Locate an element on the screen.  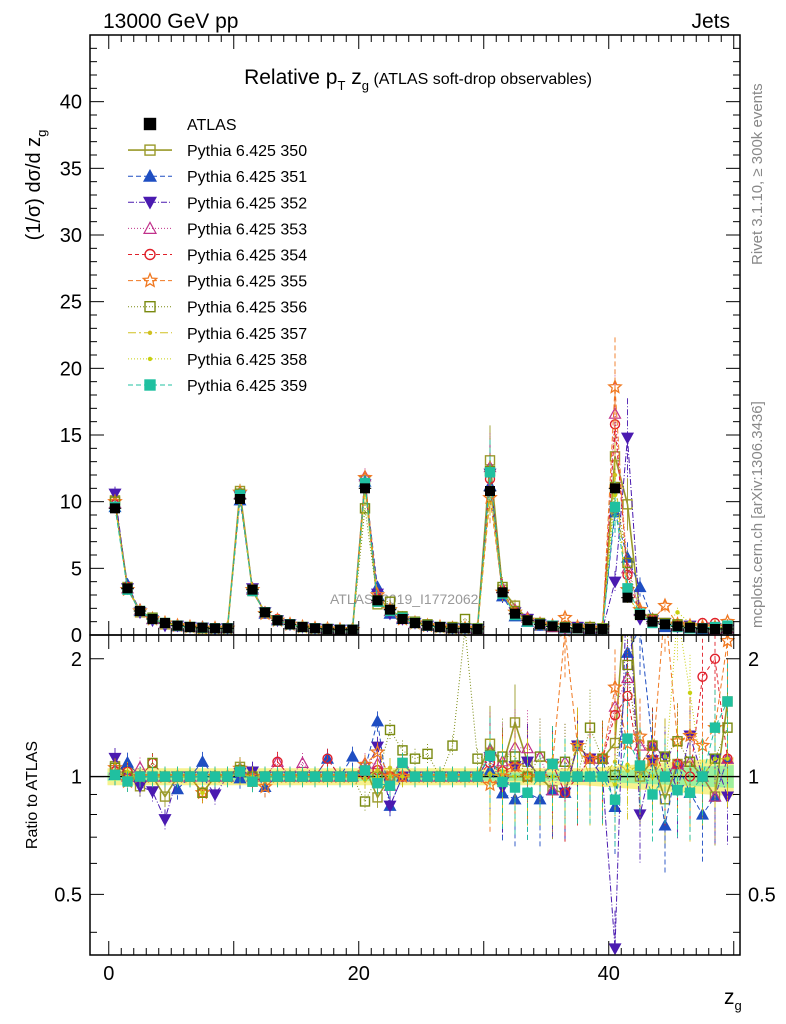
x-axis-label-text: z is located at coordinates (729, 997).